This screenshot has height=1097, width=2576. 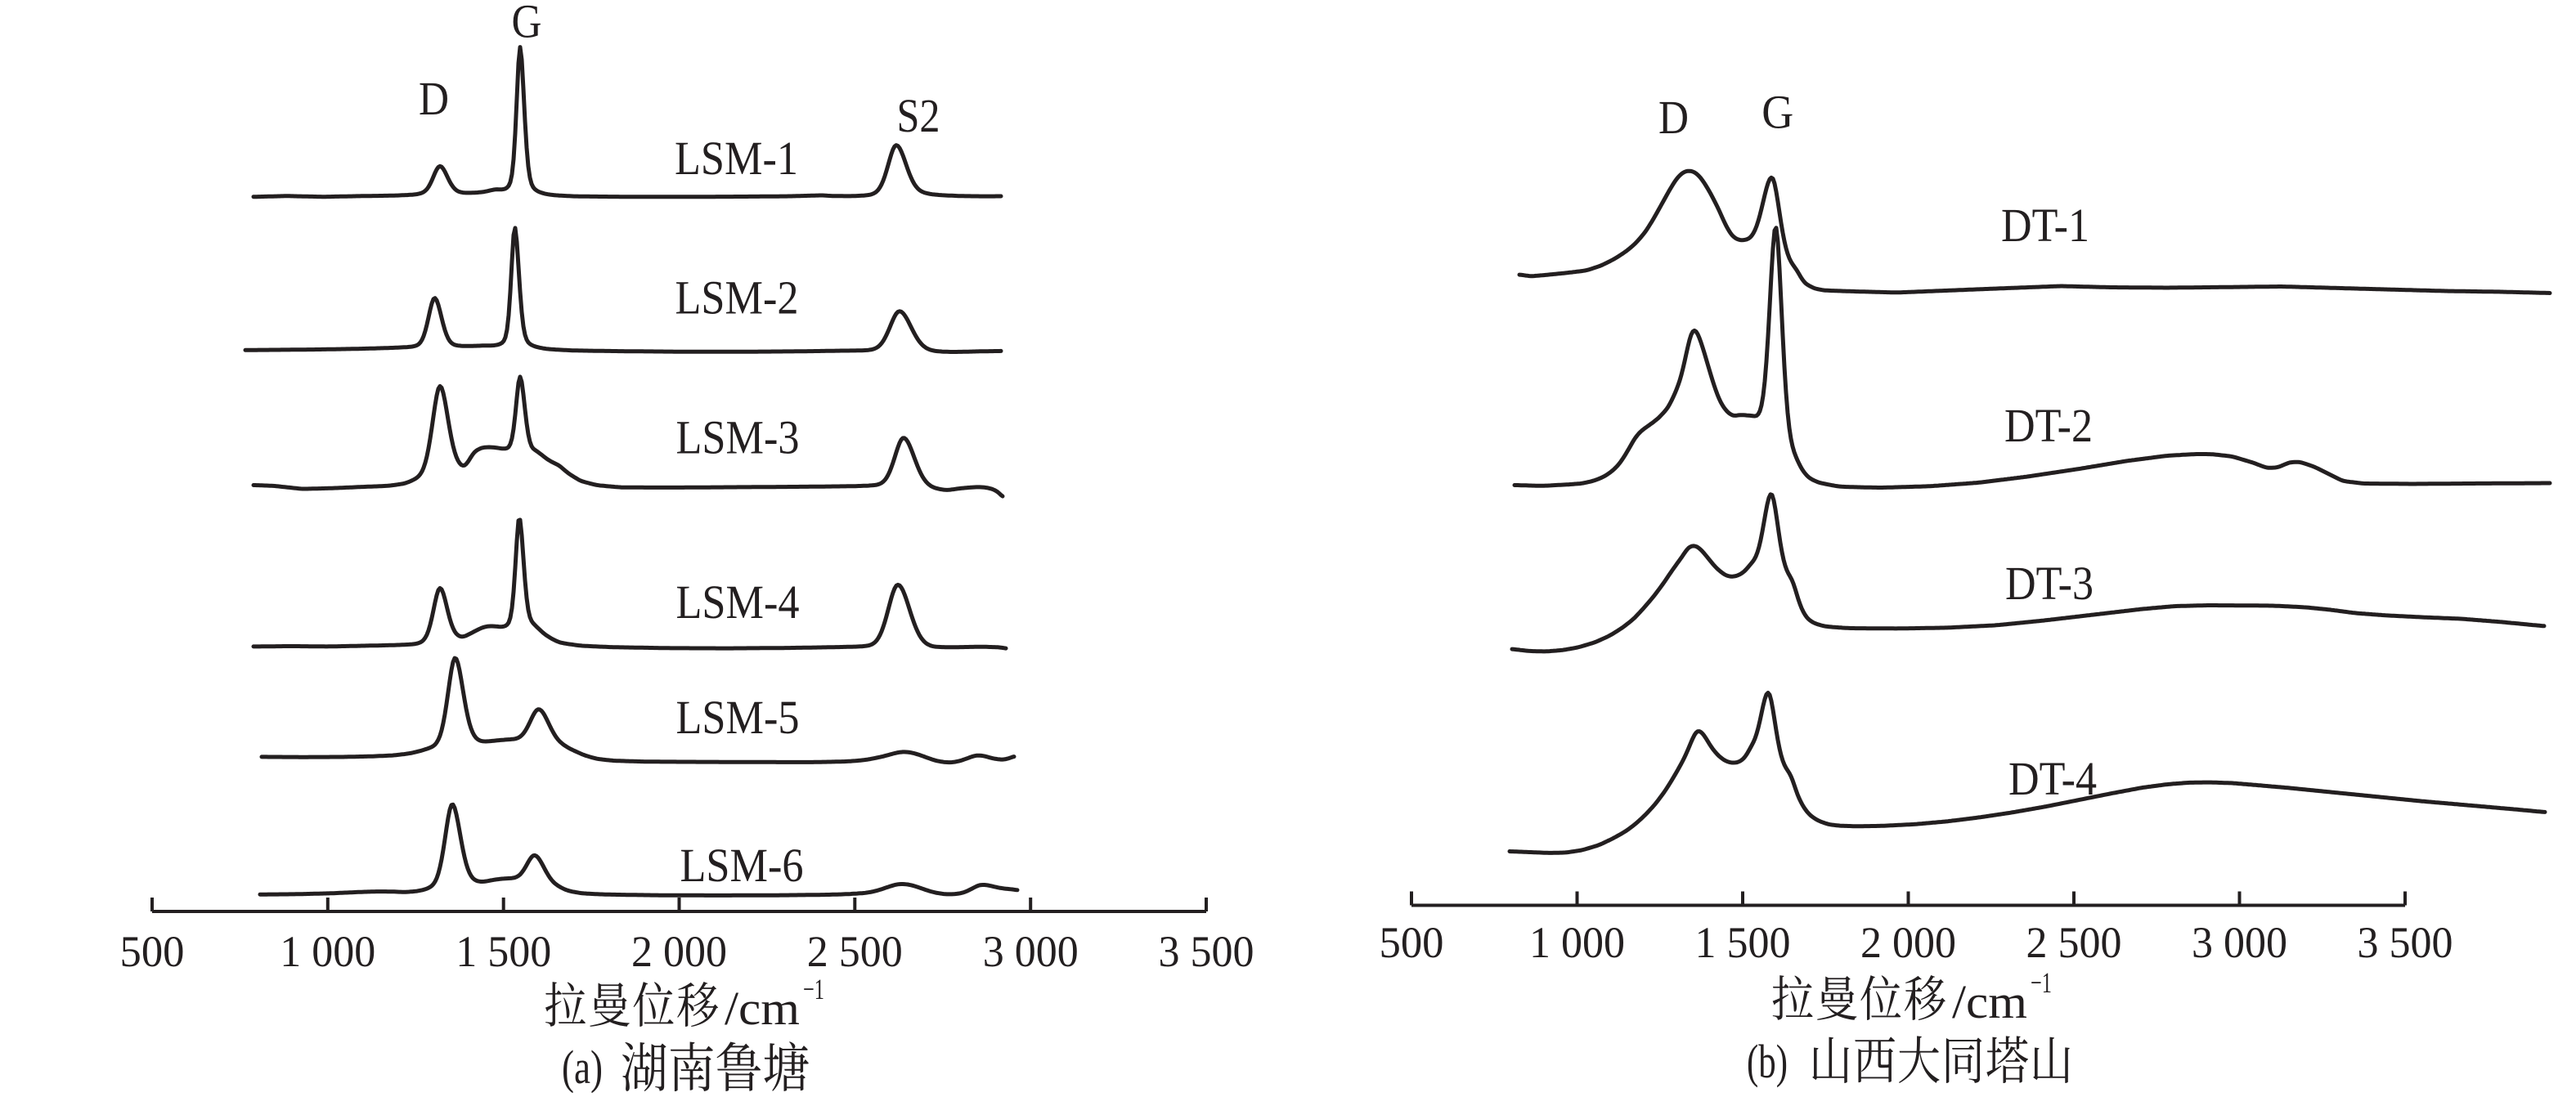 I want to click on svg-text: (a), so click(x=582, y=1067).